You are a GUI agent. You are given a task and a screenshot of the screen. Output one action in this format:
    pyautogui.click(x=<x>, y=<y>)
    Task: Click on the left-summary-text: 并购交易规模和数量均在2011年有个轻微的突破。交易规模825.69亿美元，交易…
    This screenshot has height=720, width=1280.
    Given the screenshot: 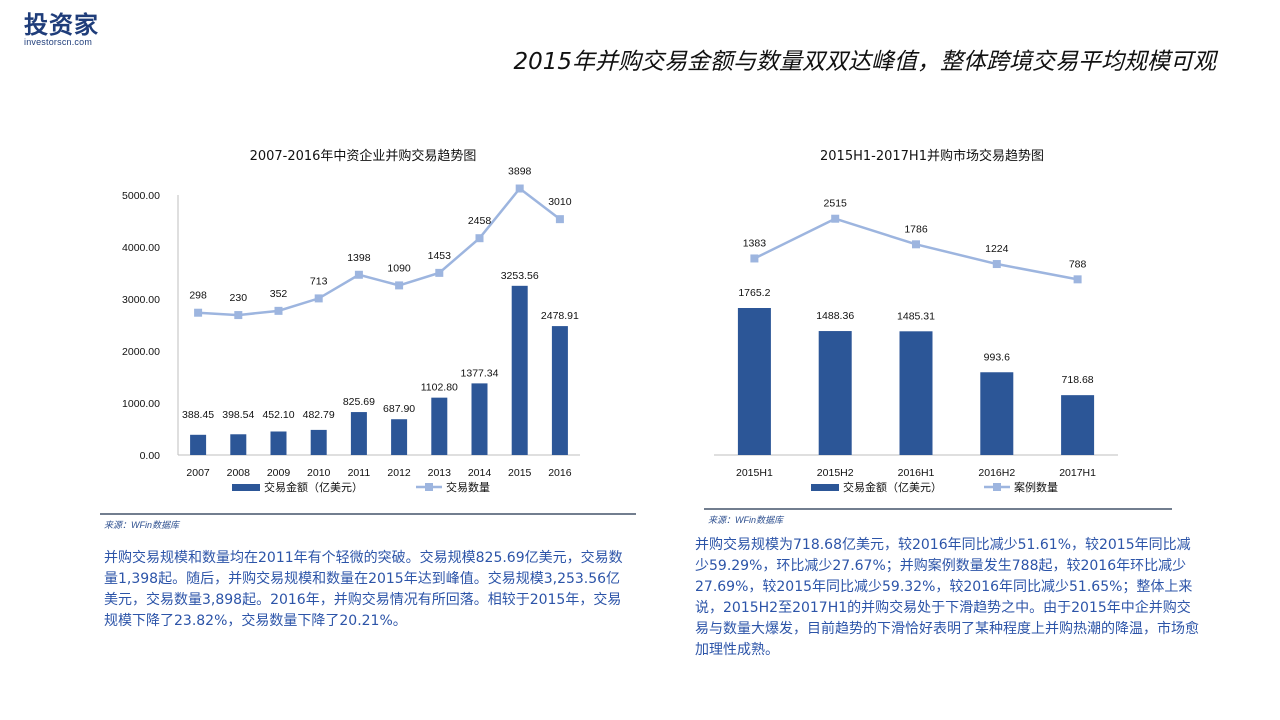 What is the action you would take?
    pyautogui.click(x=363, y=589)
    